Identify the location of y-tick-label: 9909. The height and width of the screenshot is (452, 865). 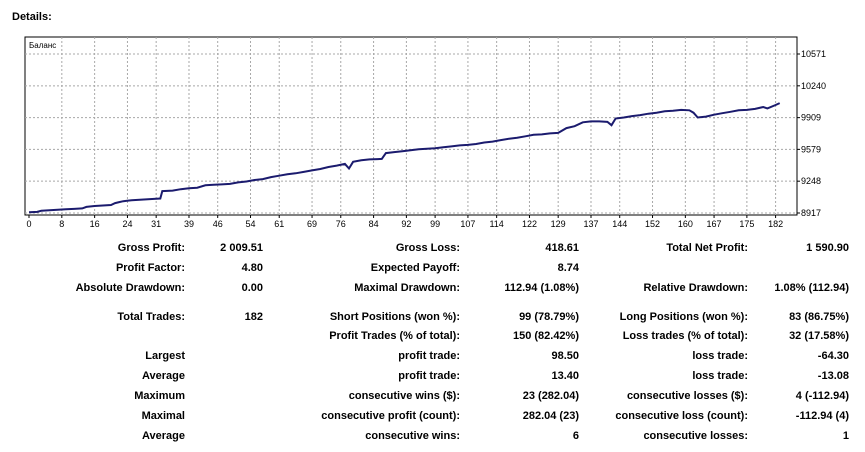
(811, 118).